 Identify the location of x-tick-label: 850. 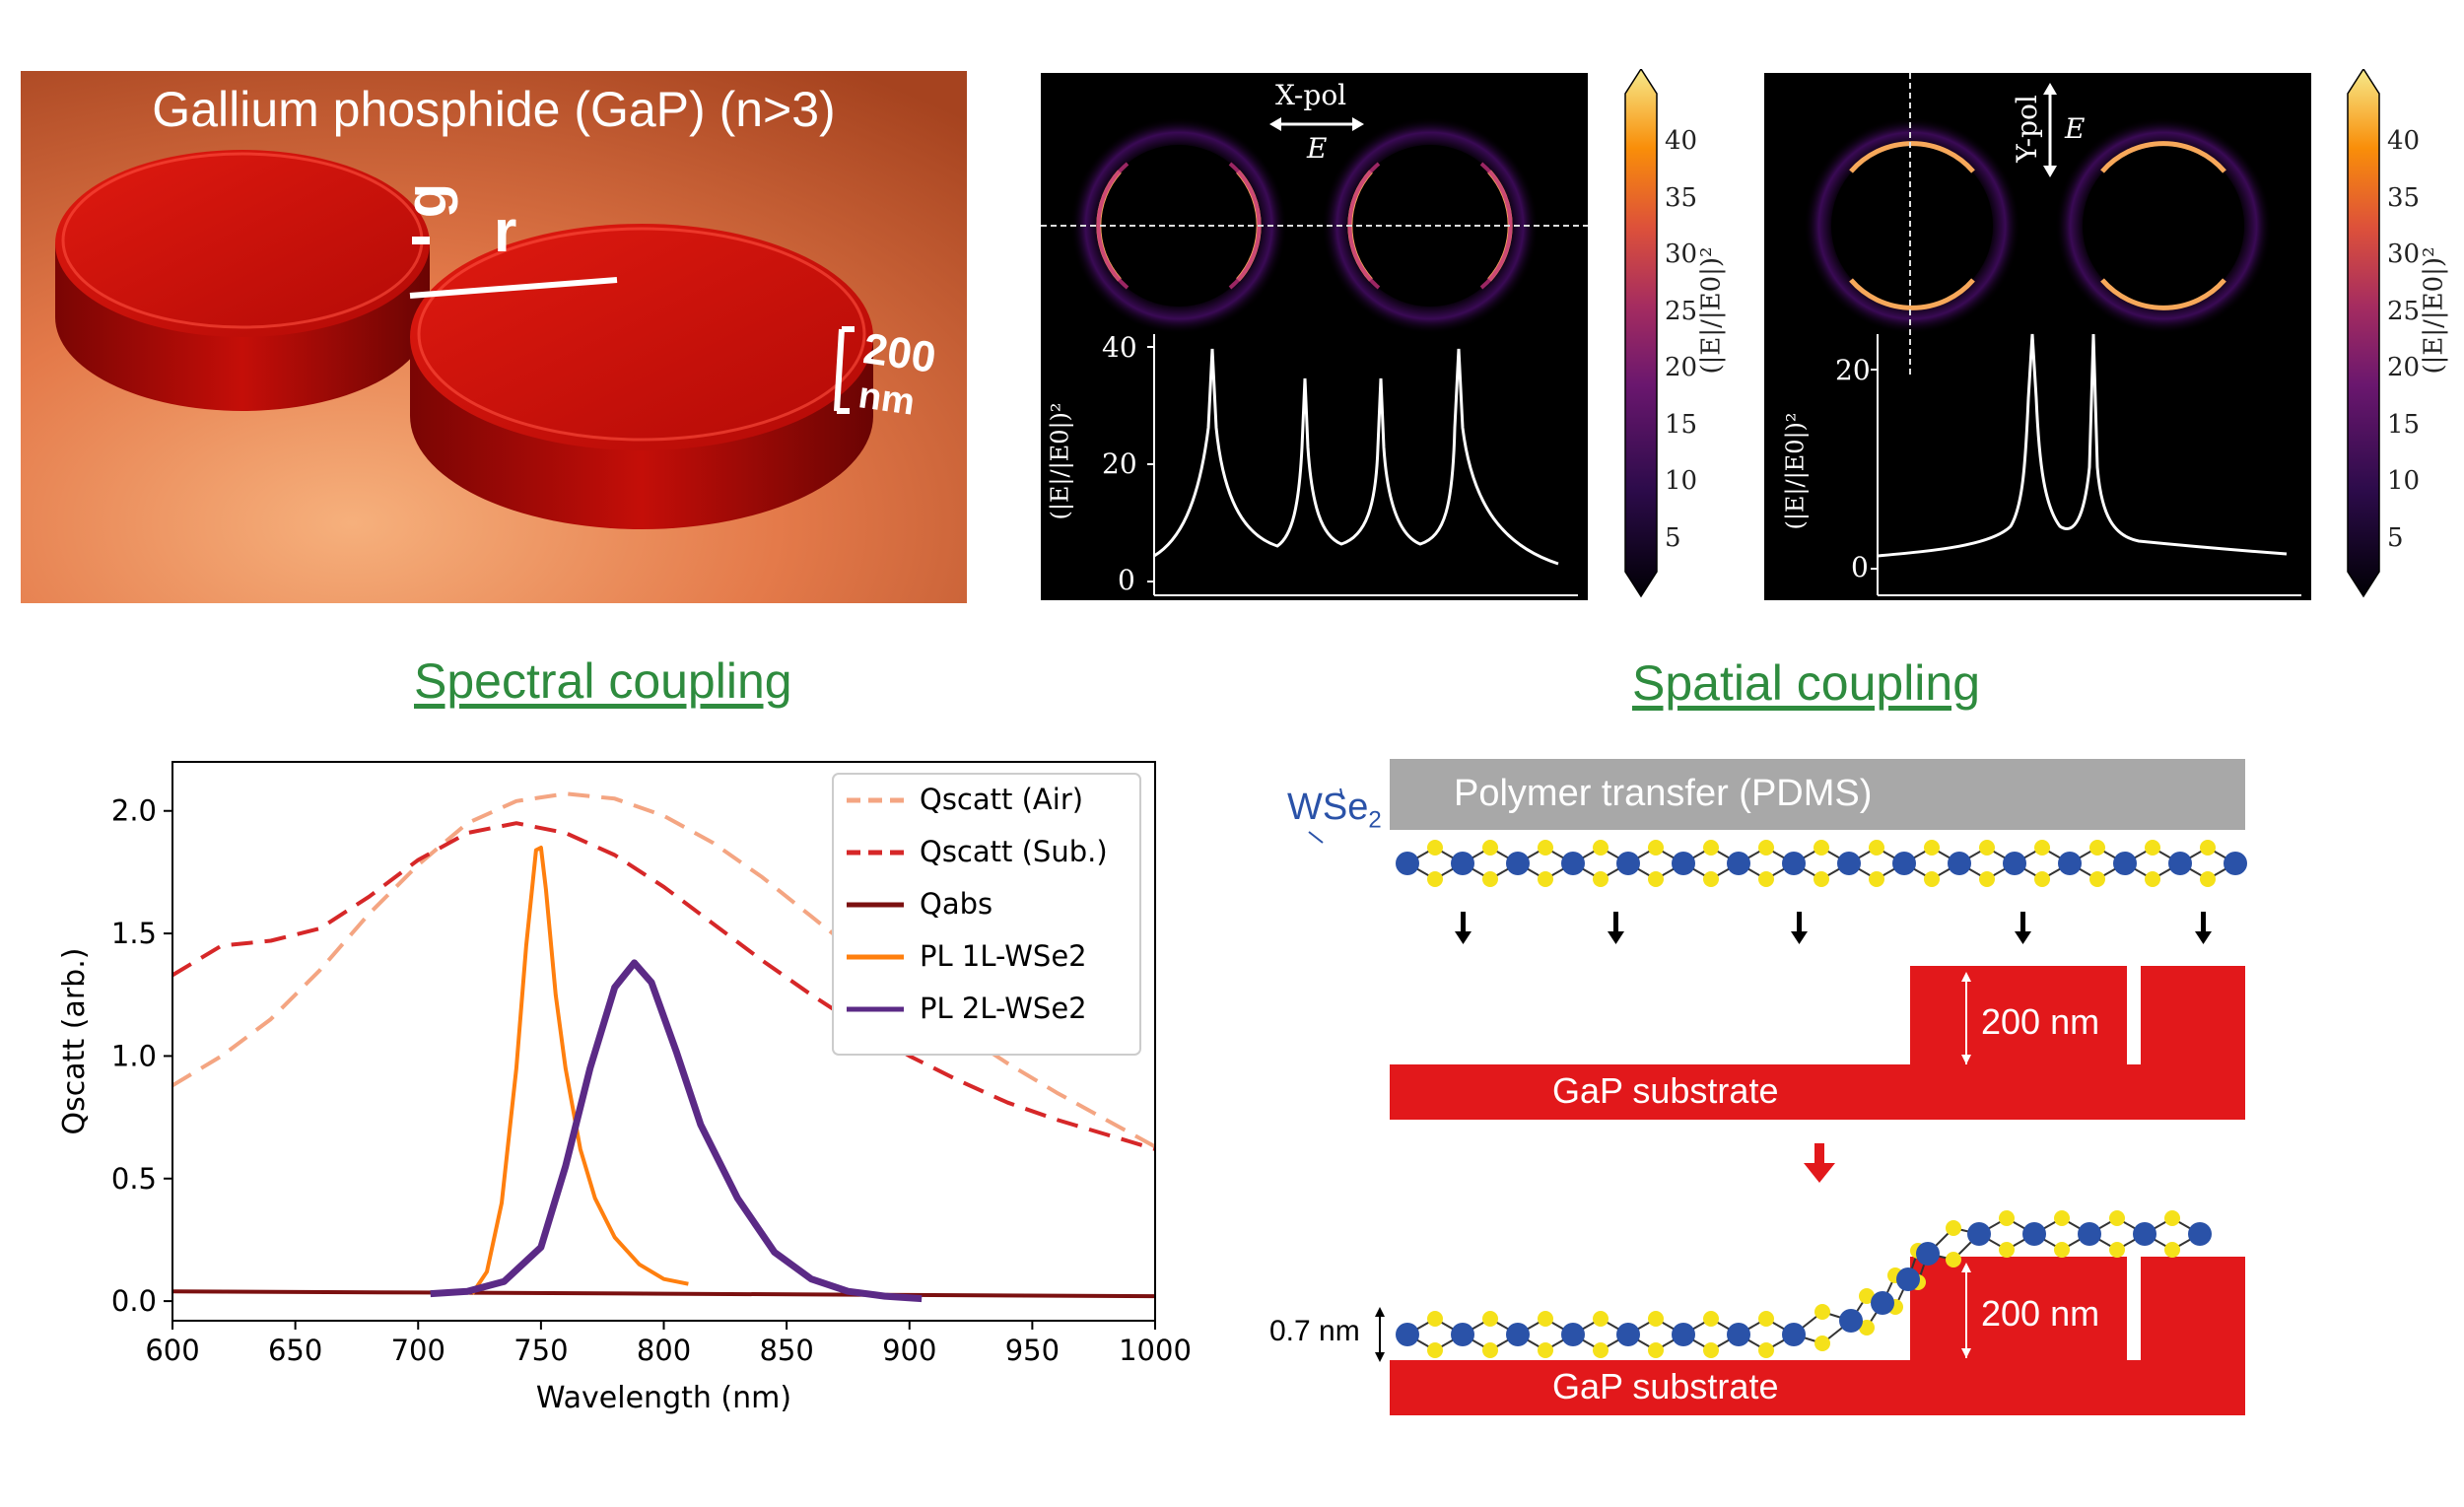
(786, 1350).